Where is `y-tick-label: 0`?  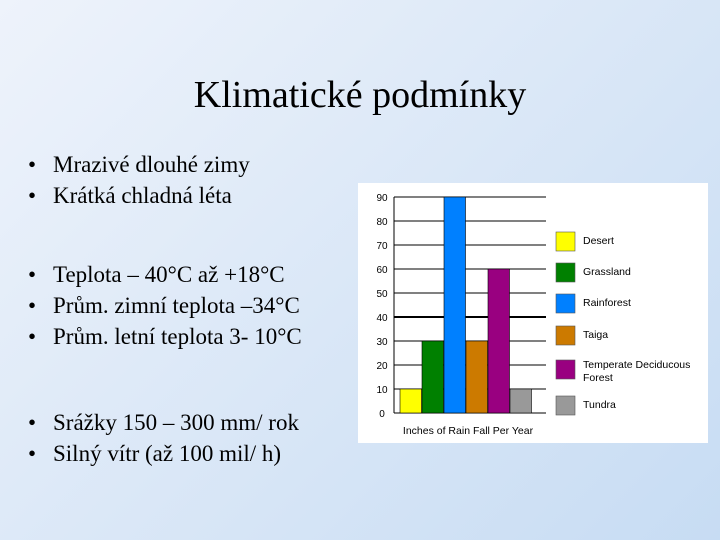 y-tick-label: 0 is located at coordinates (382, 414).